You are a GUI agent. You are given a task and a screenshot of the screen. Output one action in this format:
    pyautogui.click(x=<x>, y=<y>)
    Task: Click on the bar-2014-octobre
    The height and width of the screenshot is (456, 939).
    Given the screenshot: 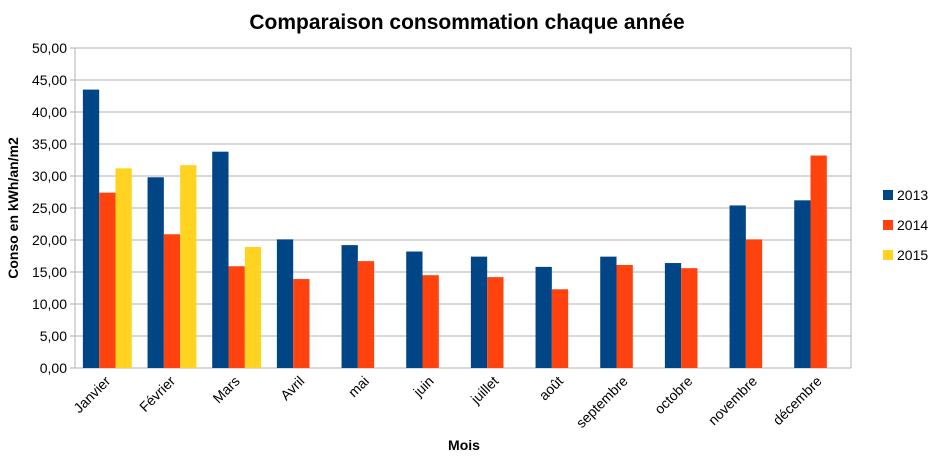 What is the action you would take?
    pyautogui.click(x=689, y=318)
    